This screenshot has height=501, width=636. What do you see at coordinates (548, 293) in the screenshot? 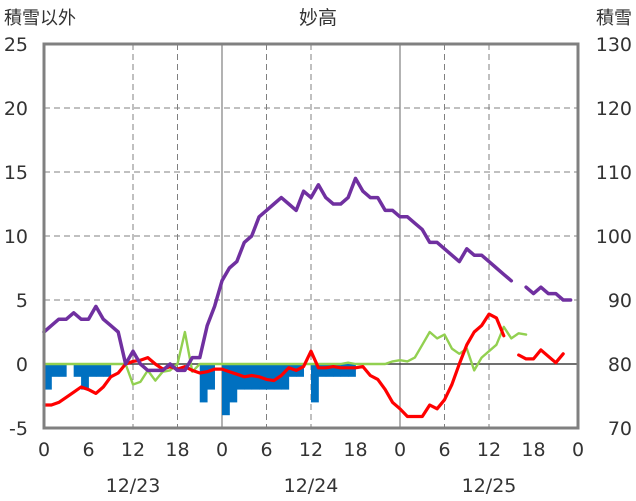
I see `snow_depth-line` at bounding box center [548, 293].